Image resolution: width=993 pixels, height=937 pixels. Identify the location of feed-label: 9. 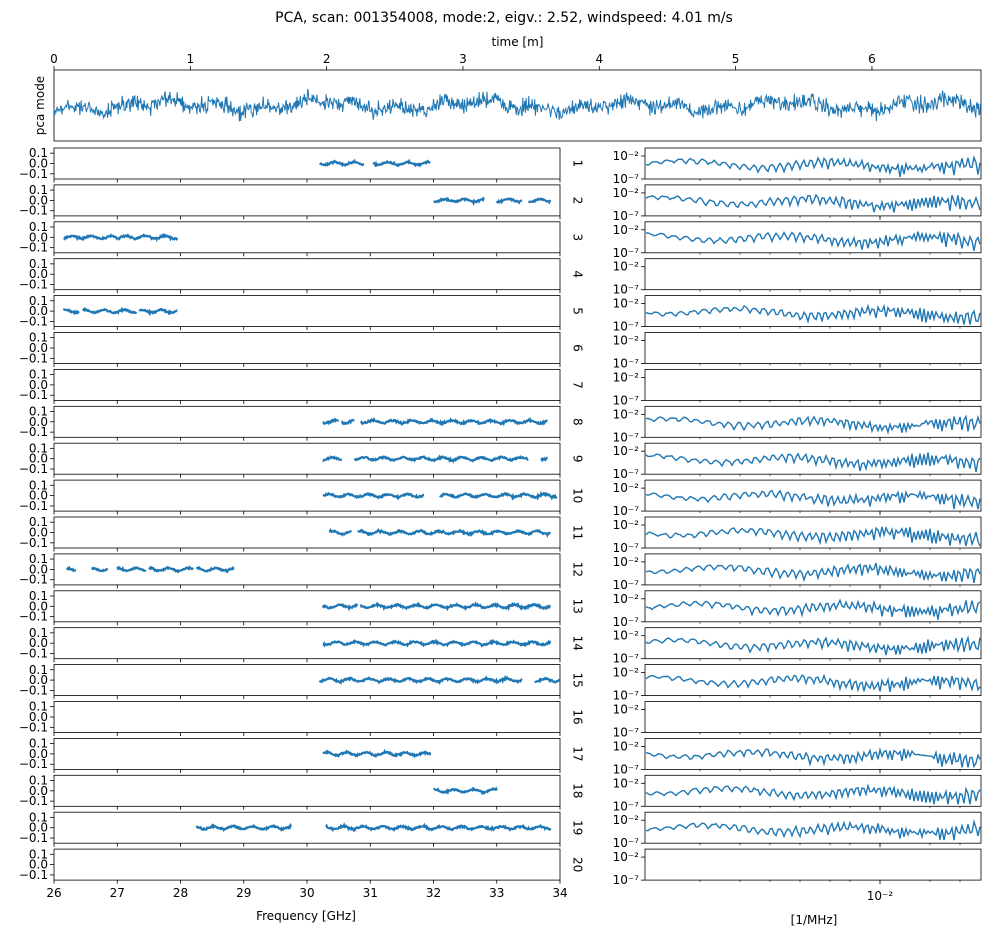
(578, 459).